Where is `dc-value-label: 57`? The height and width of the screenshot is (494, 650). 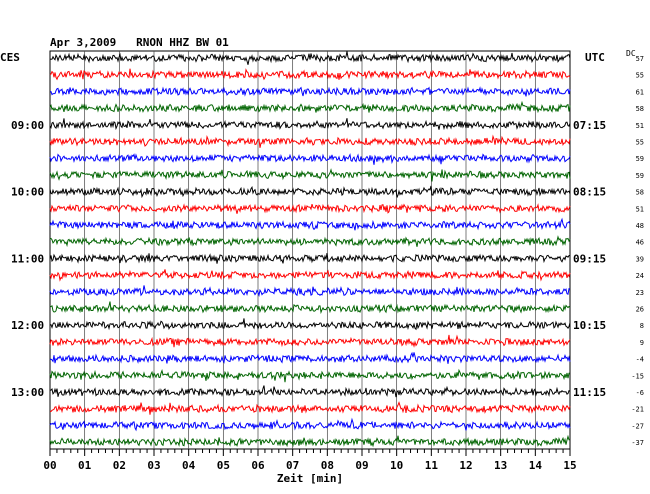 dc-value-label: 57 is located at coordinates (640, 59).